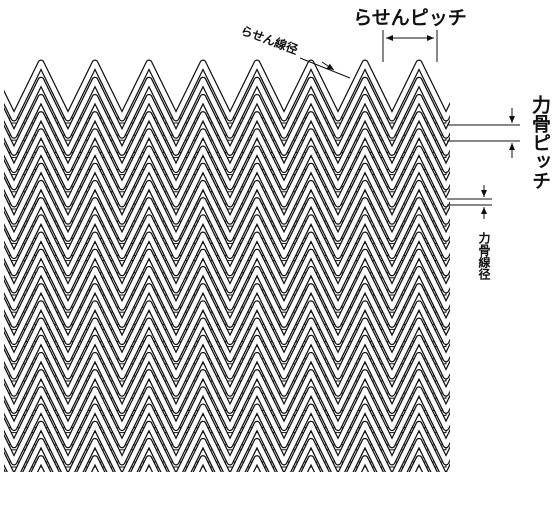  I want to click on spiral-wire-dimension, so click(325, 68).